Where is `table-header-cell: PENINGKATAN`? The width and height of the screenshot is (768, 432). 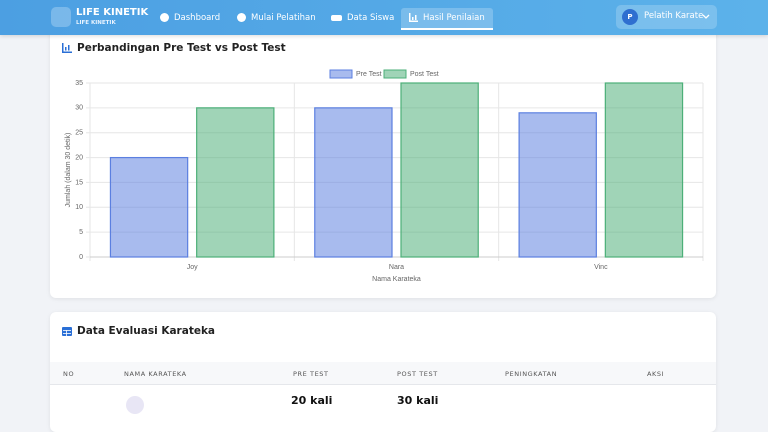
table-header-cell: PENINGKATAN is located at coordinates (531, 374).